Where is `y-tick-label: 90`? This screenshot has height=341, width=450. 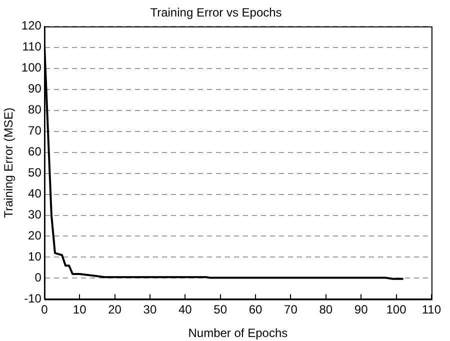
y-tick-label: 90 is located at coordinates (35, 89).